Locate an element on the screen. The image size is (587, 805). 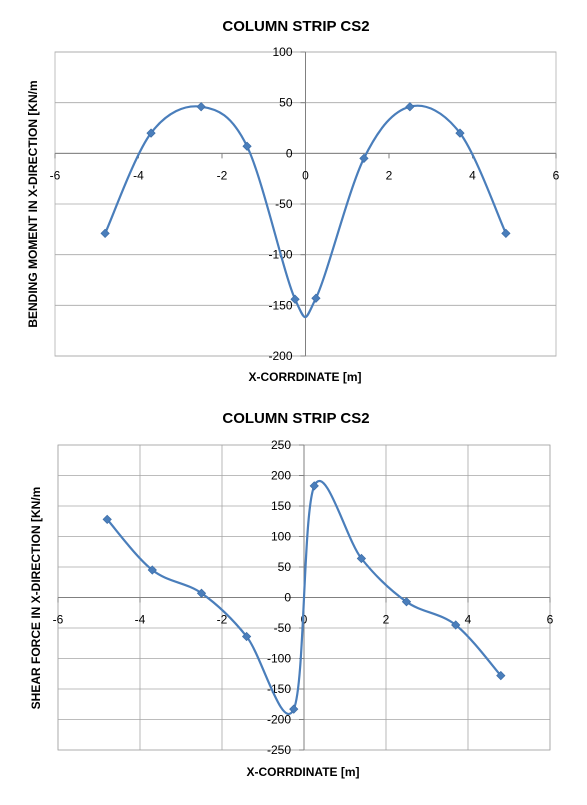
y-tick-label: 200 is located at coordinates (281, 476).